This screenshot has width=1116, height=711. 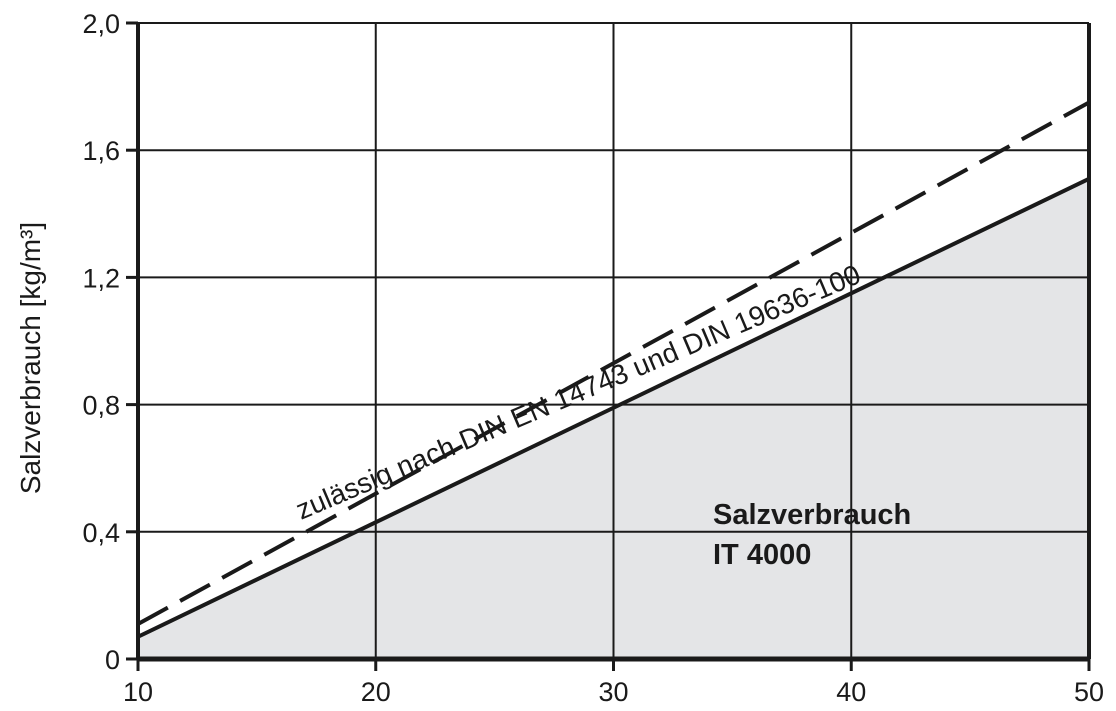 I want to click on x-tick-label-2: 30, so click(x=613, y=692).